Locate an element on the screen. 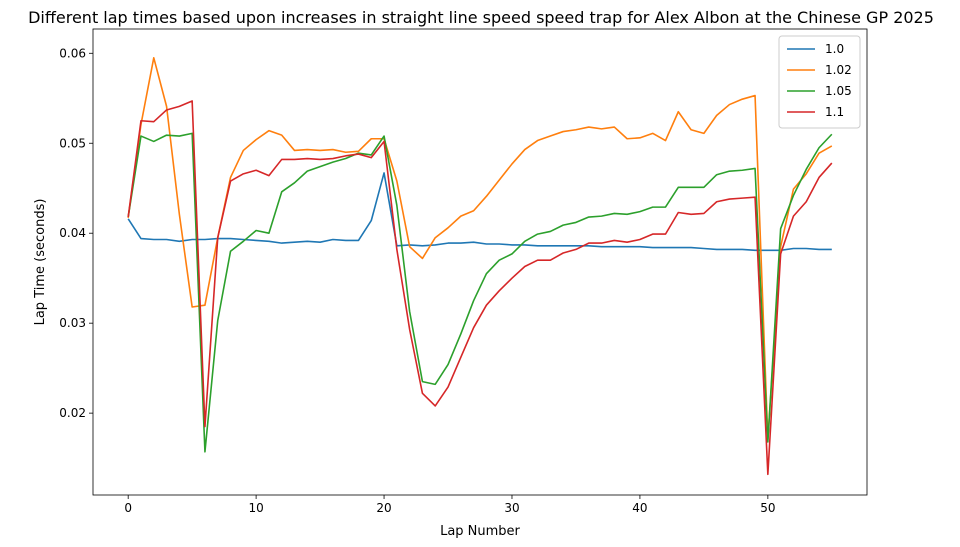  legend-label-0: 1.0 is located at coordinates (834, 49).